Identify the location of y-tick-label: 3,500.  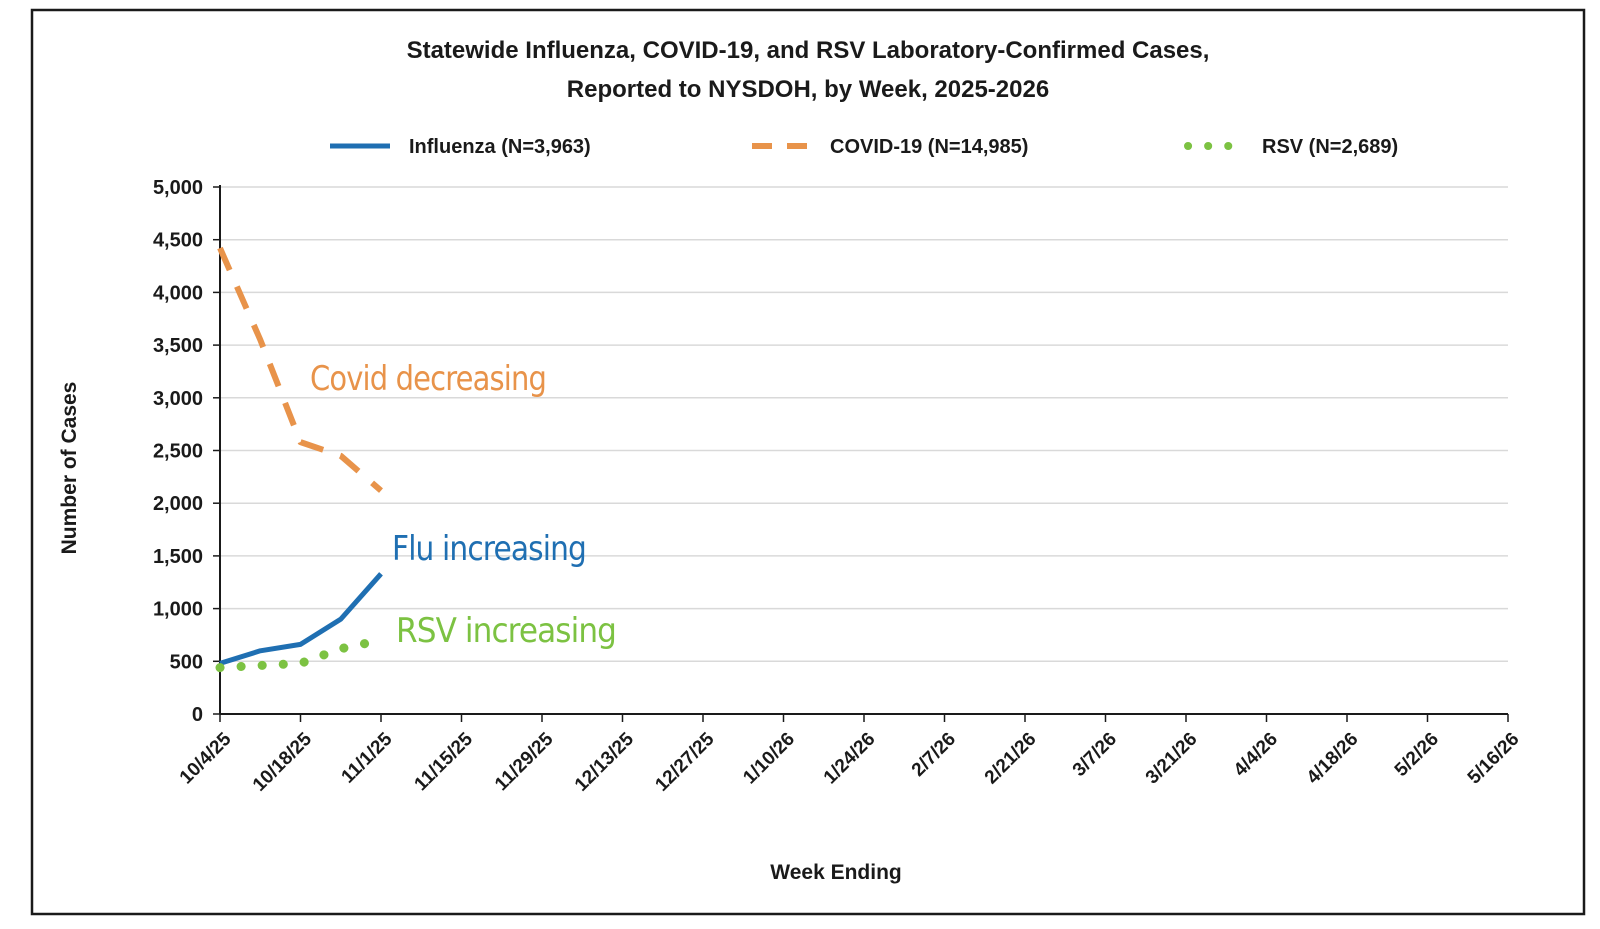
(178, 346).